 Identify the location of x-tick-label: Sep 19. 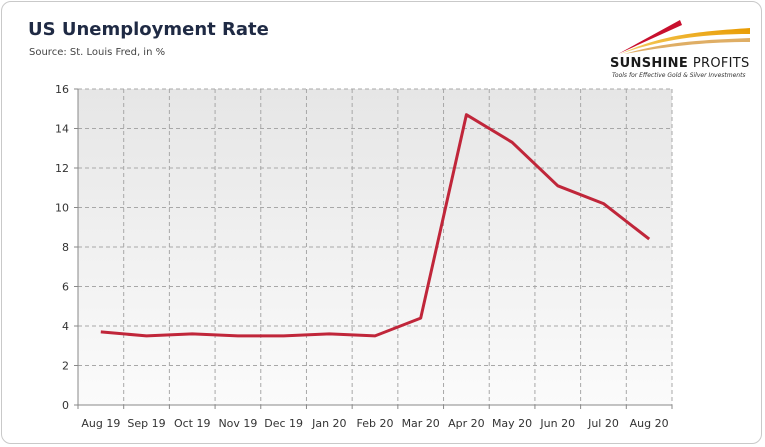
(146, 423).